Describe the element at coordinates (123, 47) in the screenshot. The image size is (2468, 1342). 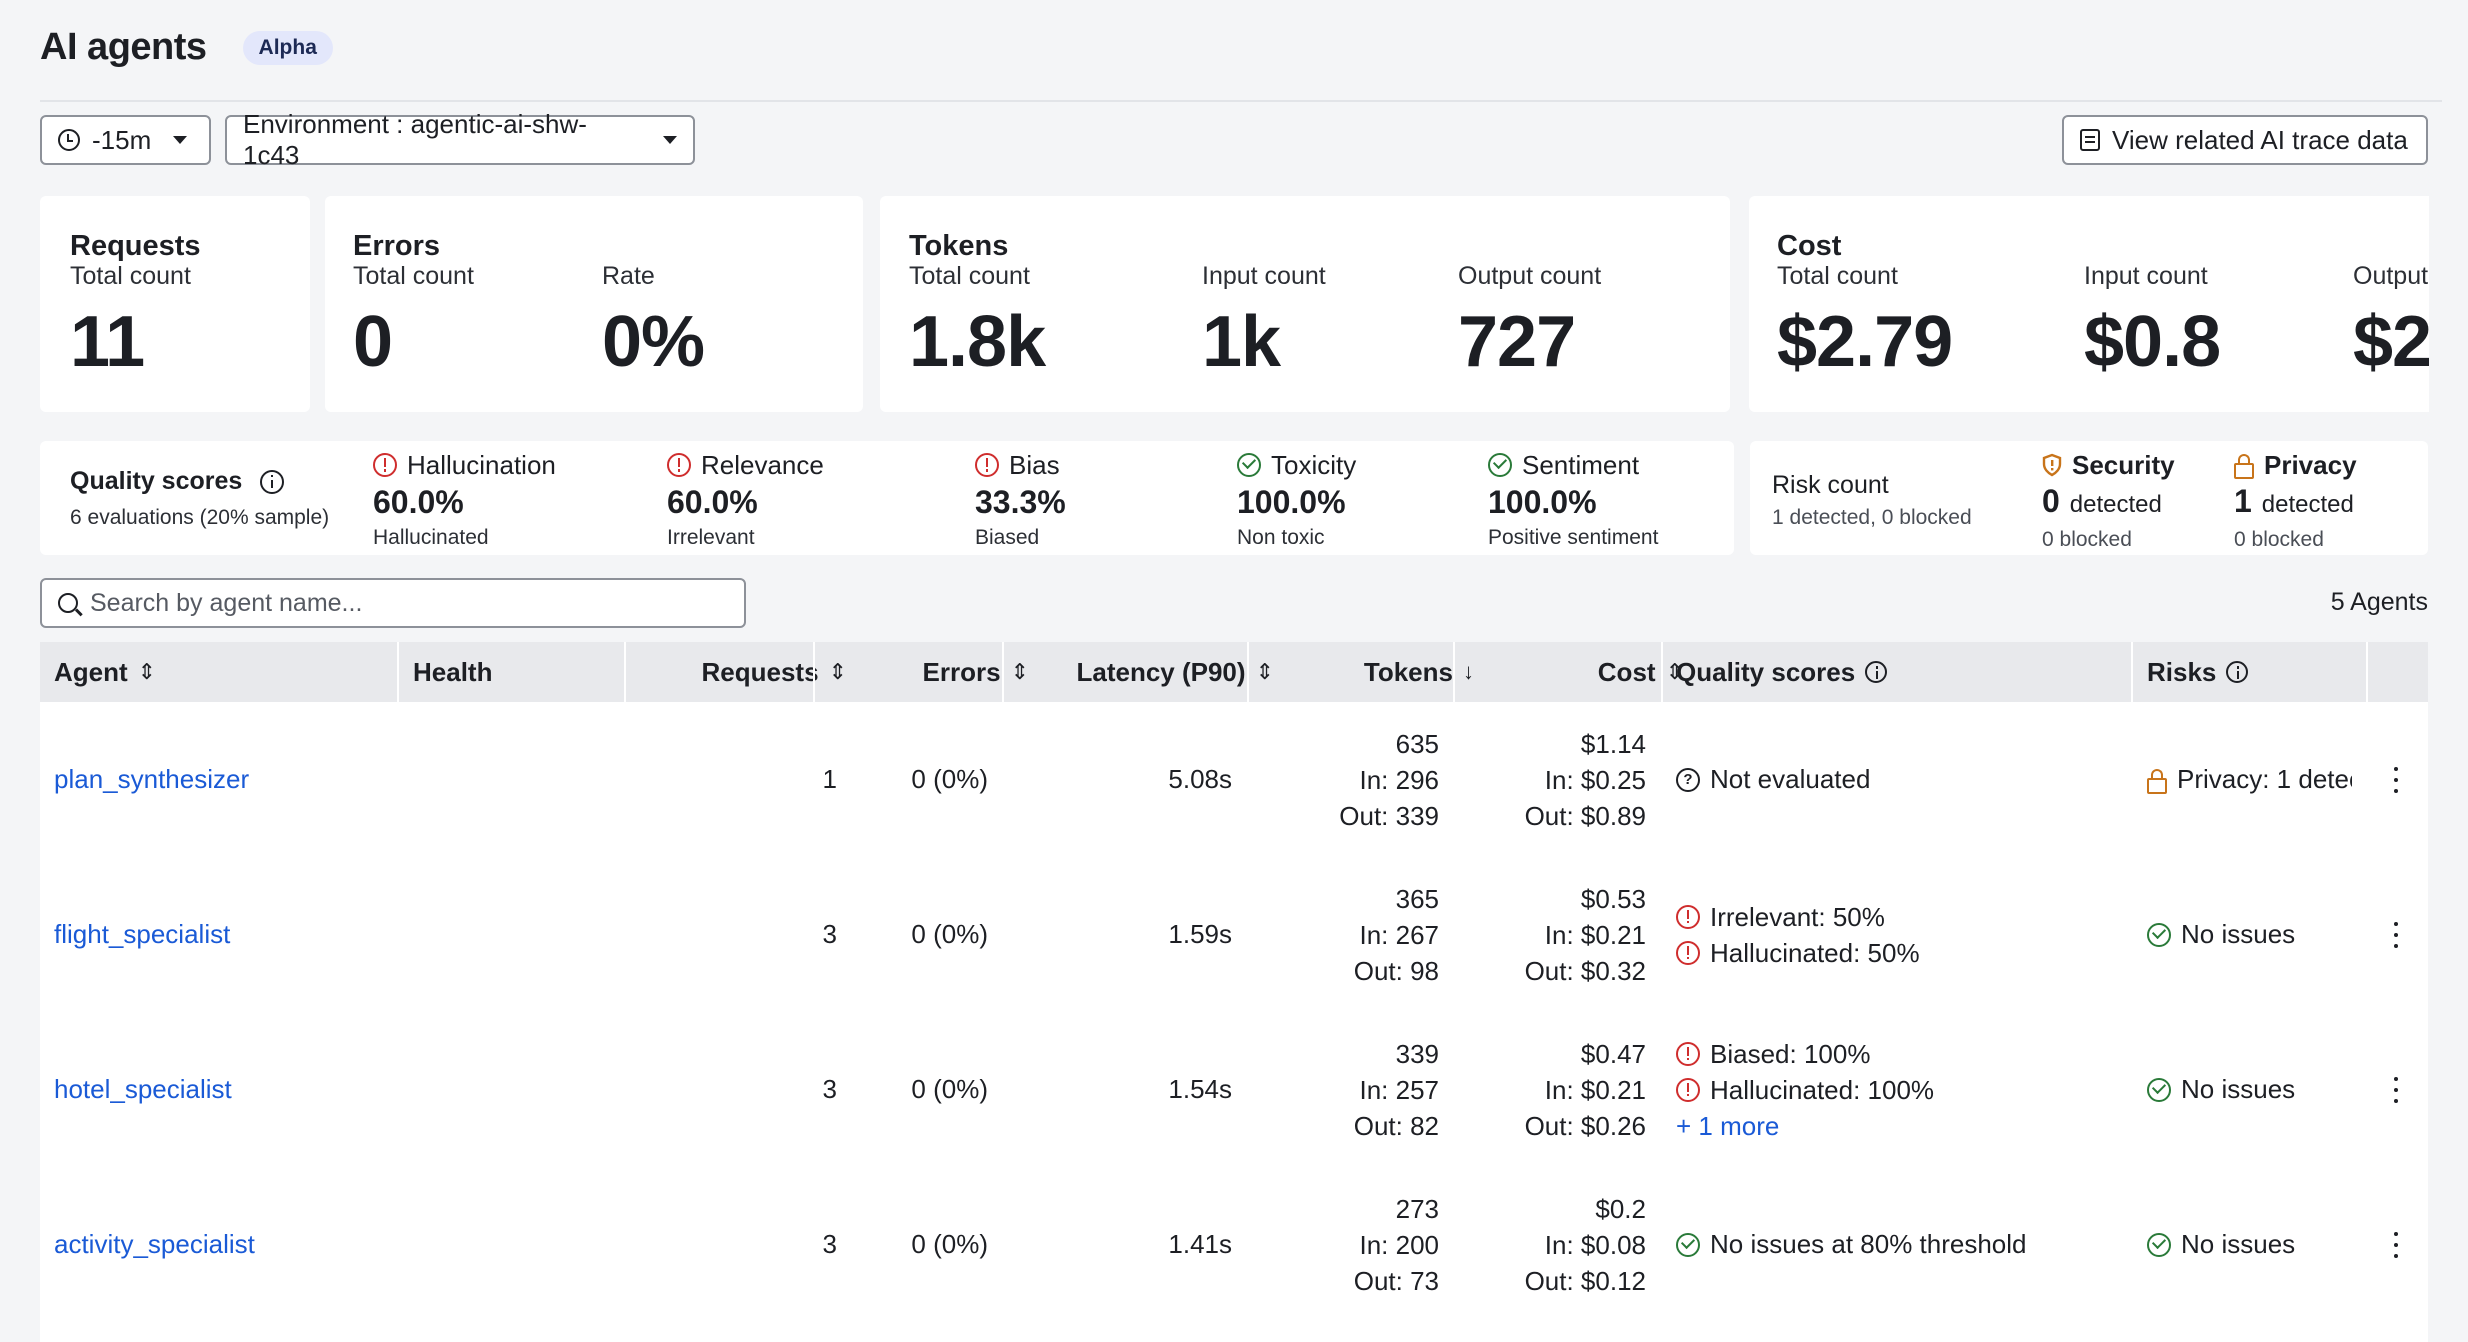
I see `page-title: AI agents` at that location.